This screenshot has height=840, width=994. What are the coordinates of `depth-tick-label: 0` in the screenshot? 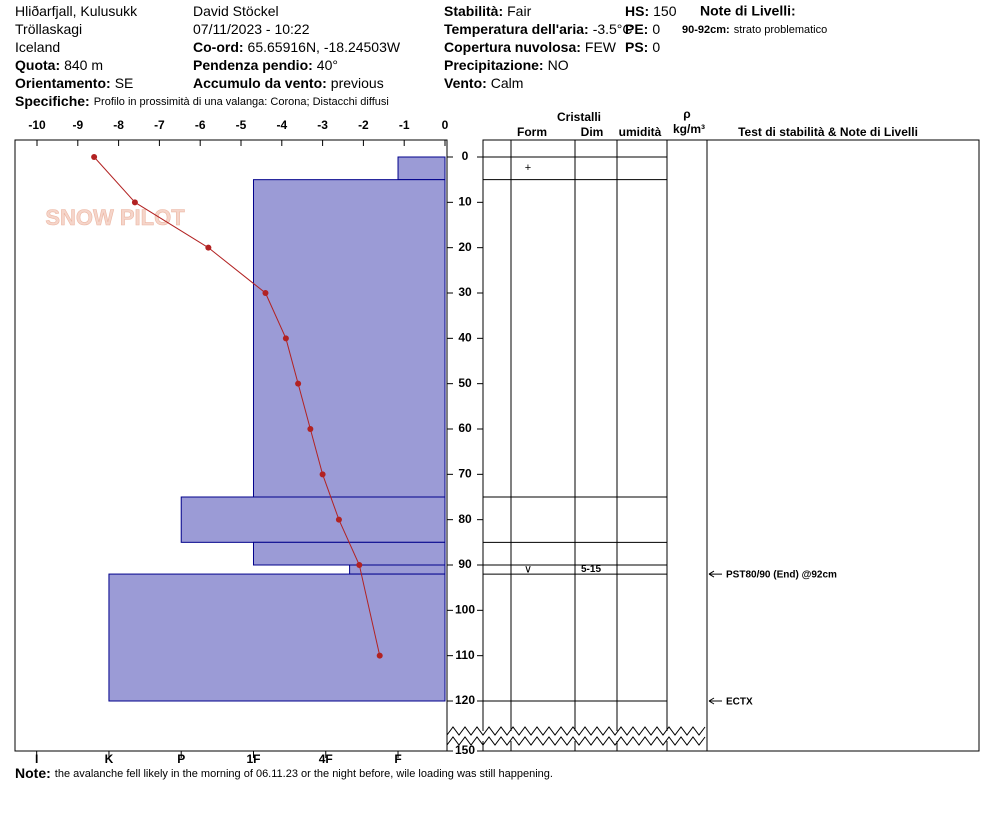 It's located at (465, 156).